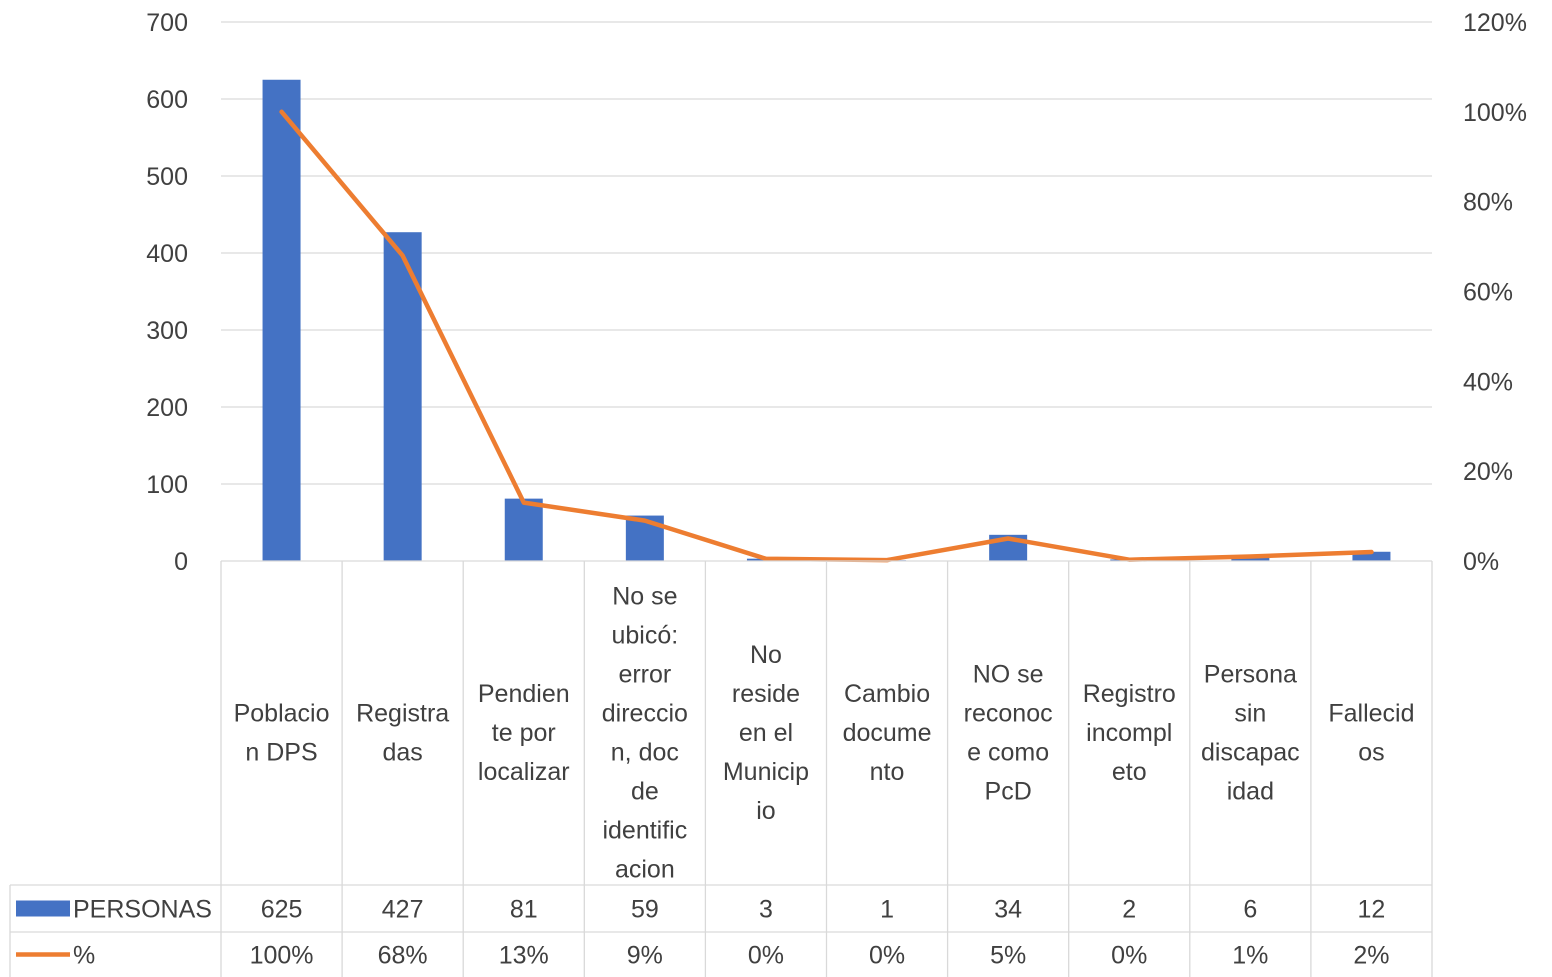 The width and height of the screenshot is (1552, 977). What do you see at coordinates (1488, 472) in the screenshot?
I see `right-tick-label: 20%` at bounding box center [1488, 472].